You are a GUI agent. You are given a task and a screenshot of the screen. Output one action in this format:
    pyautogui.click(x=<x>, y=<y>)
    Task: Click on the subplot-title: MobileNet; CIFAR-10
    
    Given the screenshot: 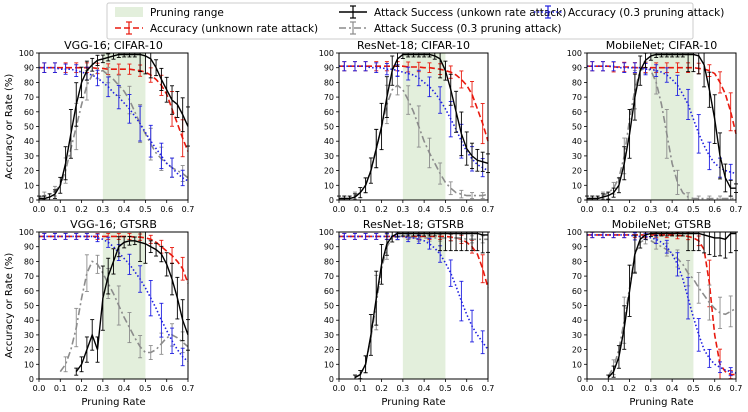 What is the action you would take?
    pyautogui.click(x=662, y=45)
    